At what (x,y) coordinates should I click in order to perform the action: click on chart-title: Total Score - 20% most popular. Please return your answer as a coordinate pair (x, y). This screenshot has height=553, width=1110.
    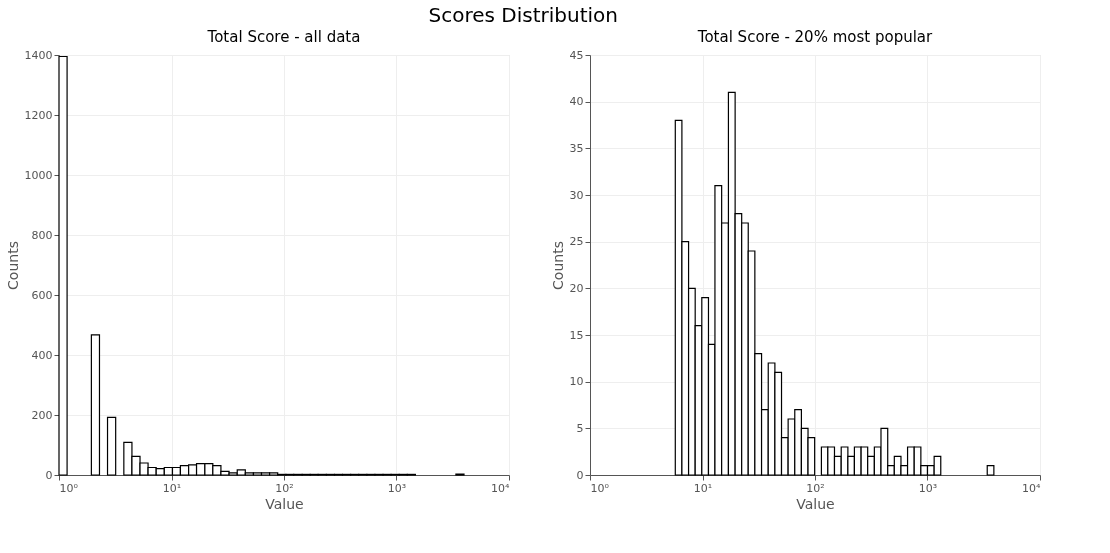
    Looking at the image, I should click on (815, 37).